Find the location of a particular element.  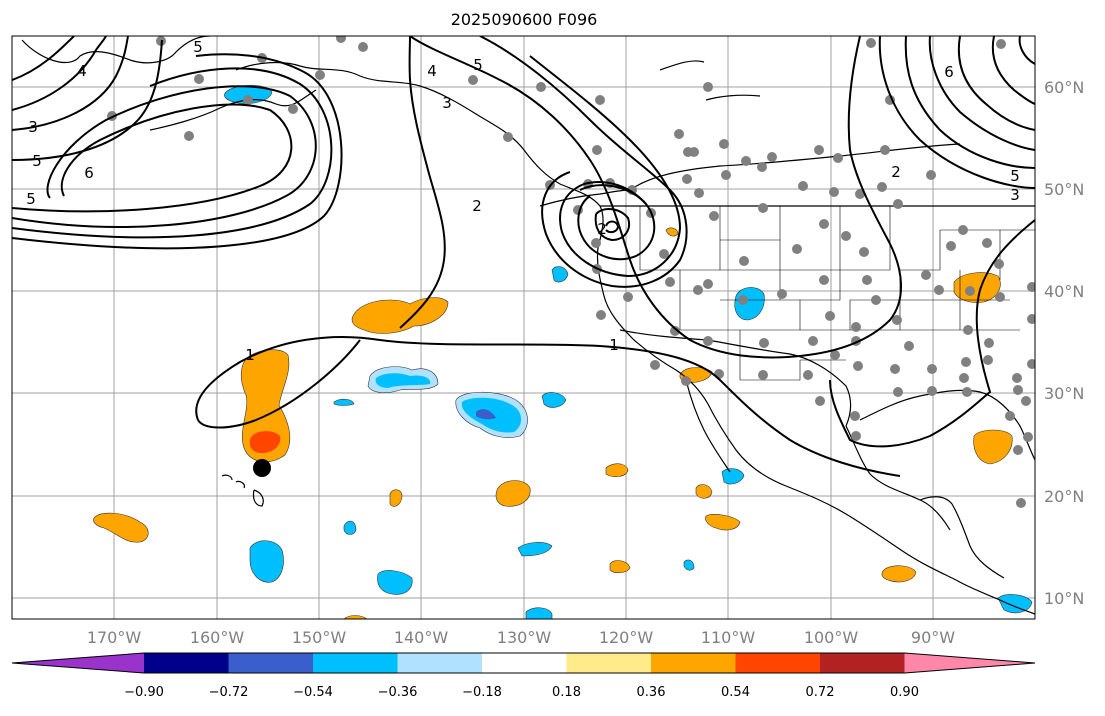

colorbar-tick: 0.18 is located at coordinates (566, 692).